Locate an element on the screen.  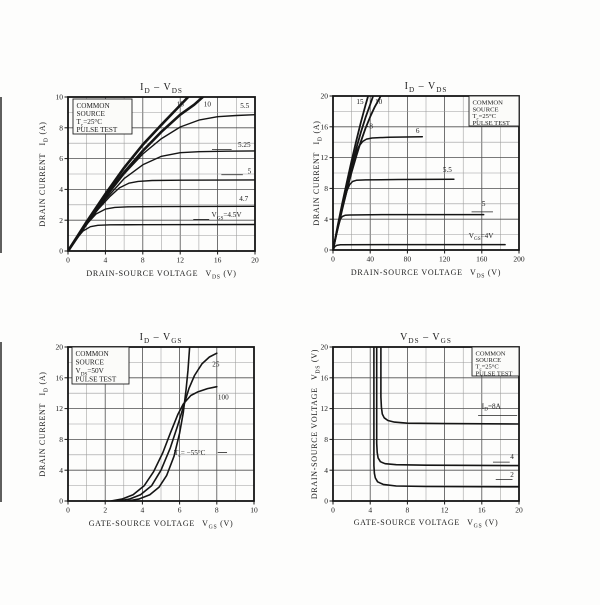
curve-label: 4.7 is located at coordinates (243, 199).